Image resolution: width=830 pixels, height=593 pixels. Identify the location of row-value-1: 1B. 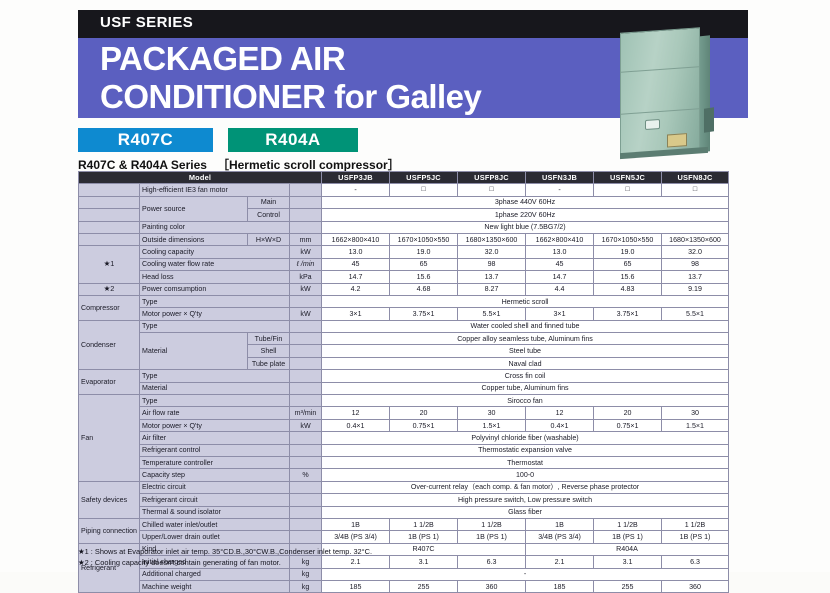
(356, 524).